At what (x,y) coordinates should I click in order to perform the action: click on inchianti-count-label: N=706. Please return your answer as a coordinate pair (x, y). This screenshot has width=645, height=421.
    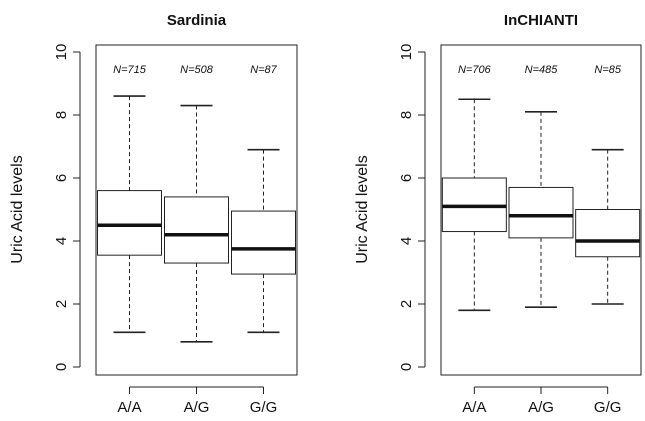
    Looking at the image, I should click on (475, 70).